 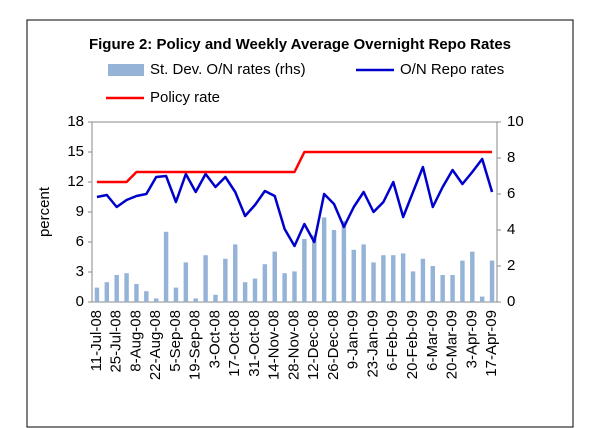 What do you see at coordinates (96, 340) in the screenshot?
I see `x-tick-label: 11-Jul-08` at bounding box center [96, 340].